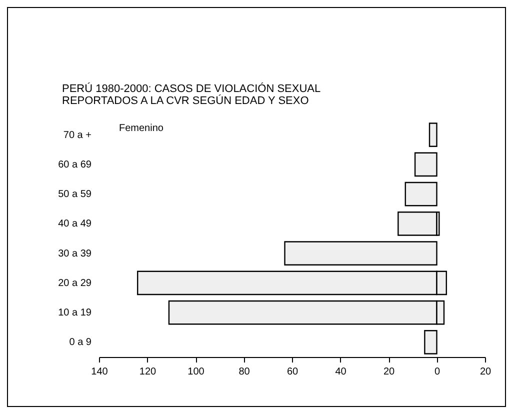 This screenshot has height=414, width=512. I want to click on x-tick-label: 100, so click(196, 372).